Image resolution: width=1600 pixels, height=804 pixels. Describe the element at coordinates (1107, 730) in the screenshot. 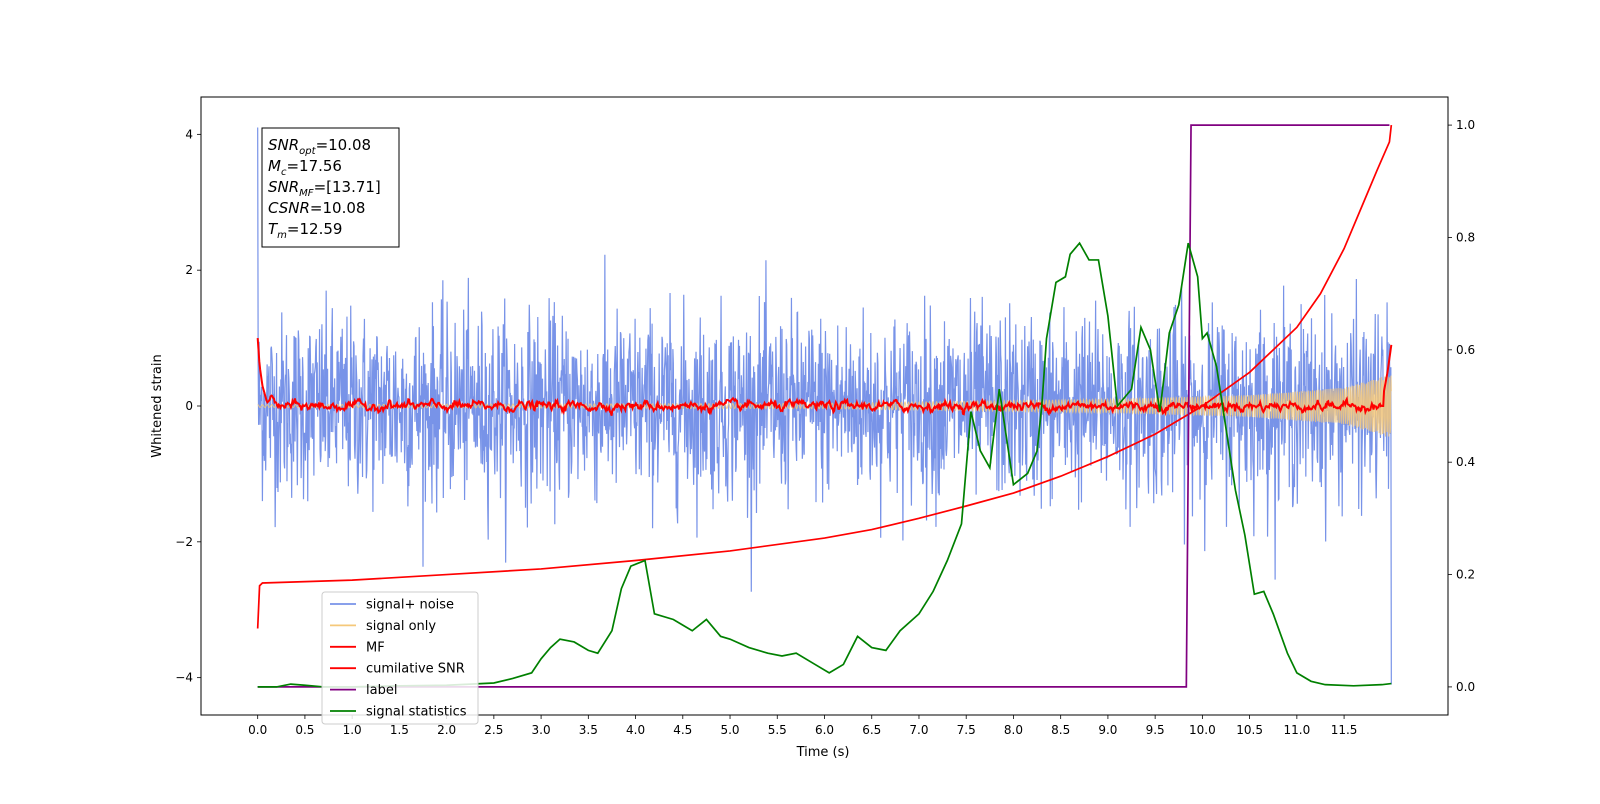

I see `x-tick-label: 9.0` at that location.